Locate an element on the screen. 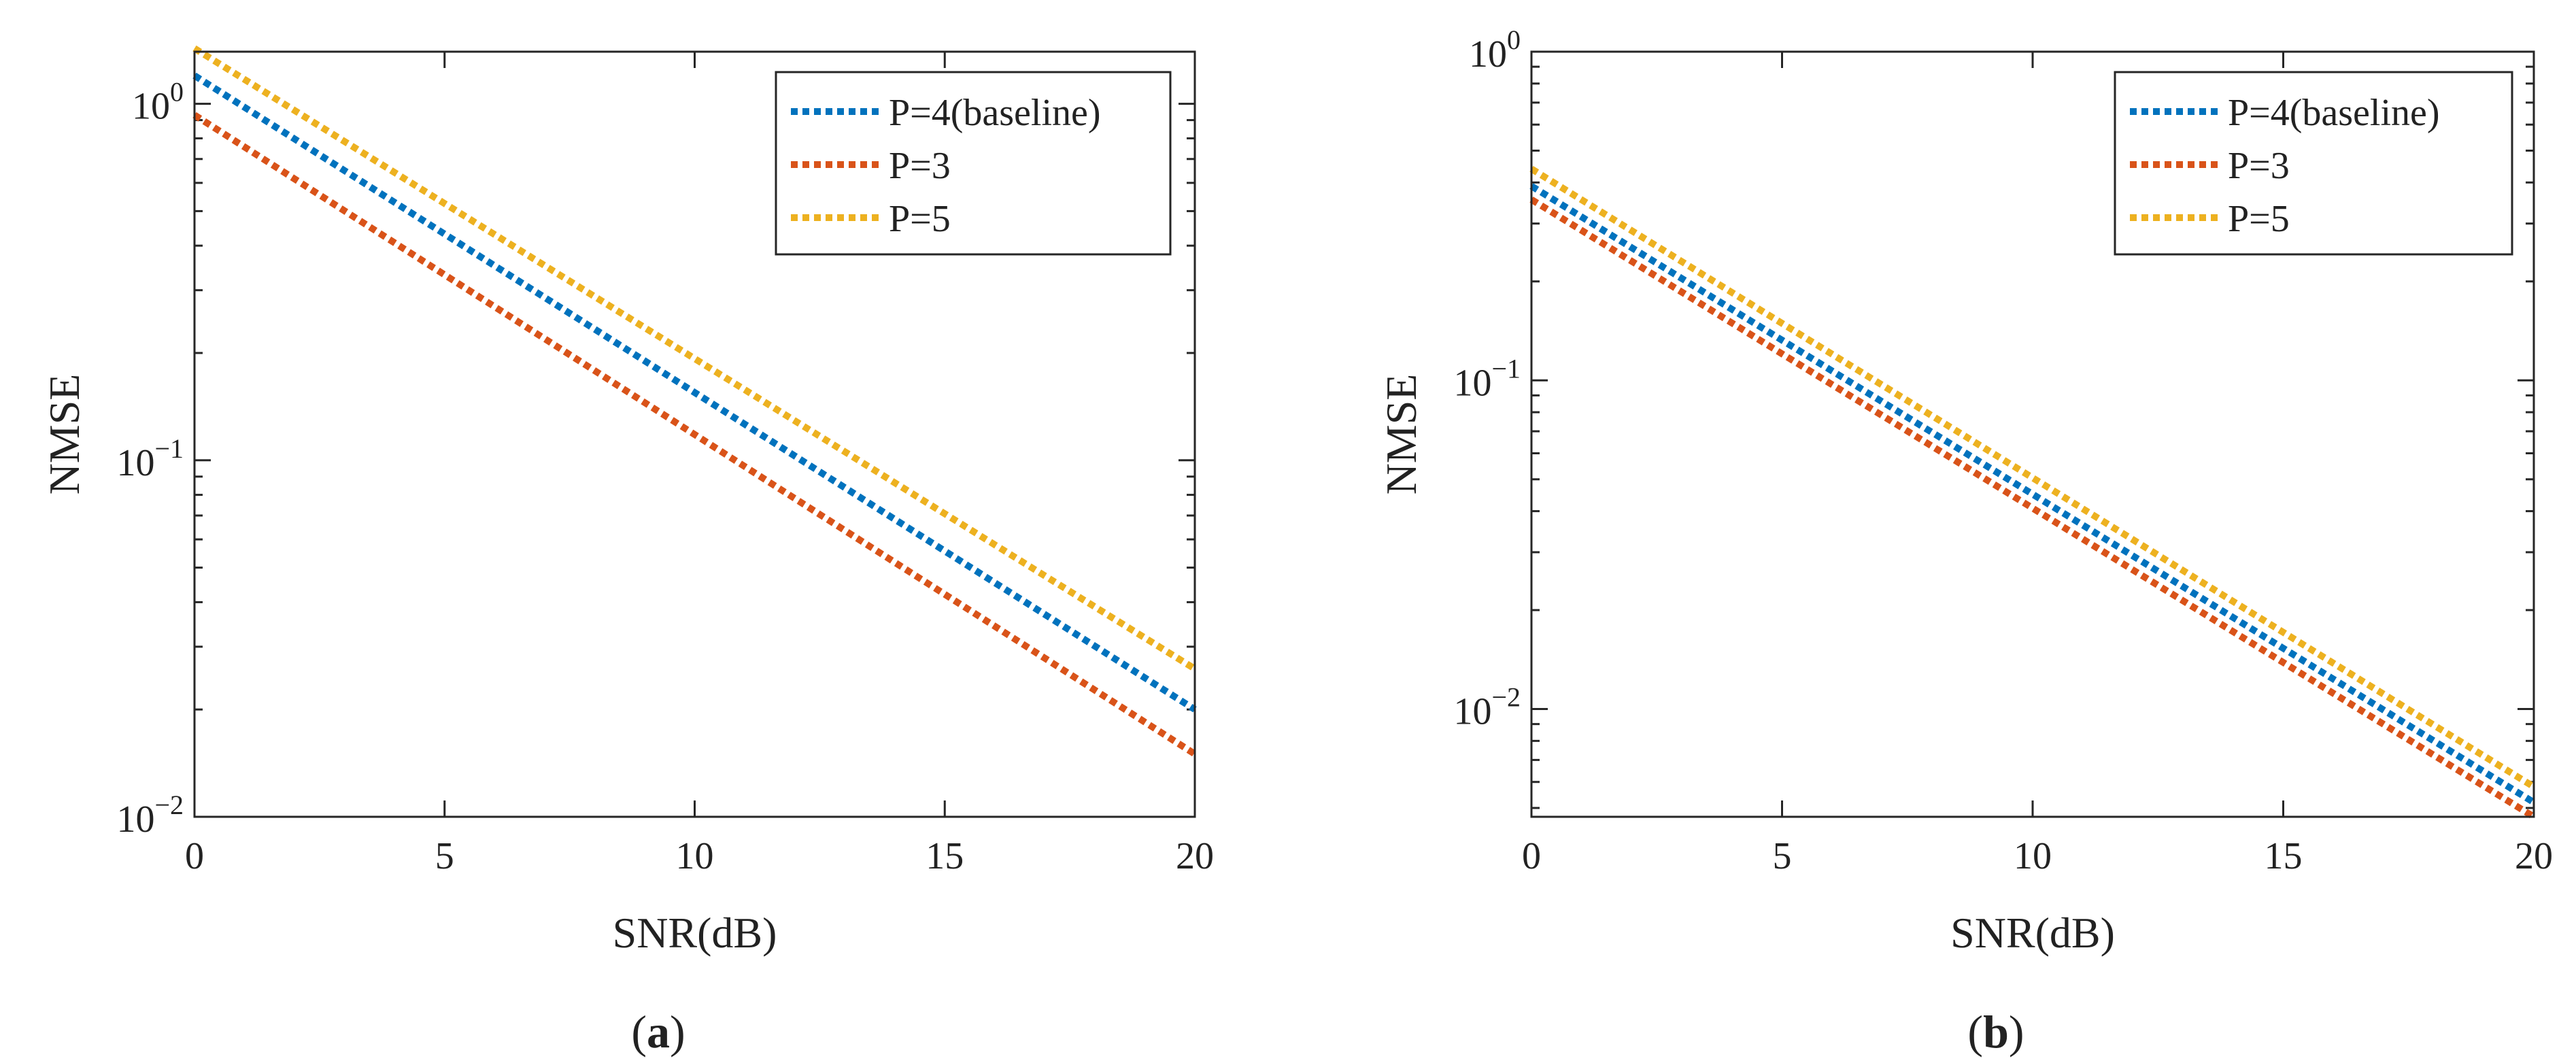 The height and width of the screenshot is (1063, 2576). panel-caption: (a) is located at coordinates (658, 1032).